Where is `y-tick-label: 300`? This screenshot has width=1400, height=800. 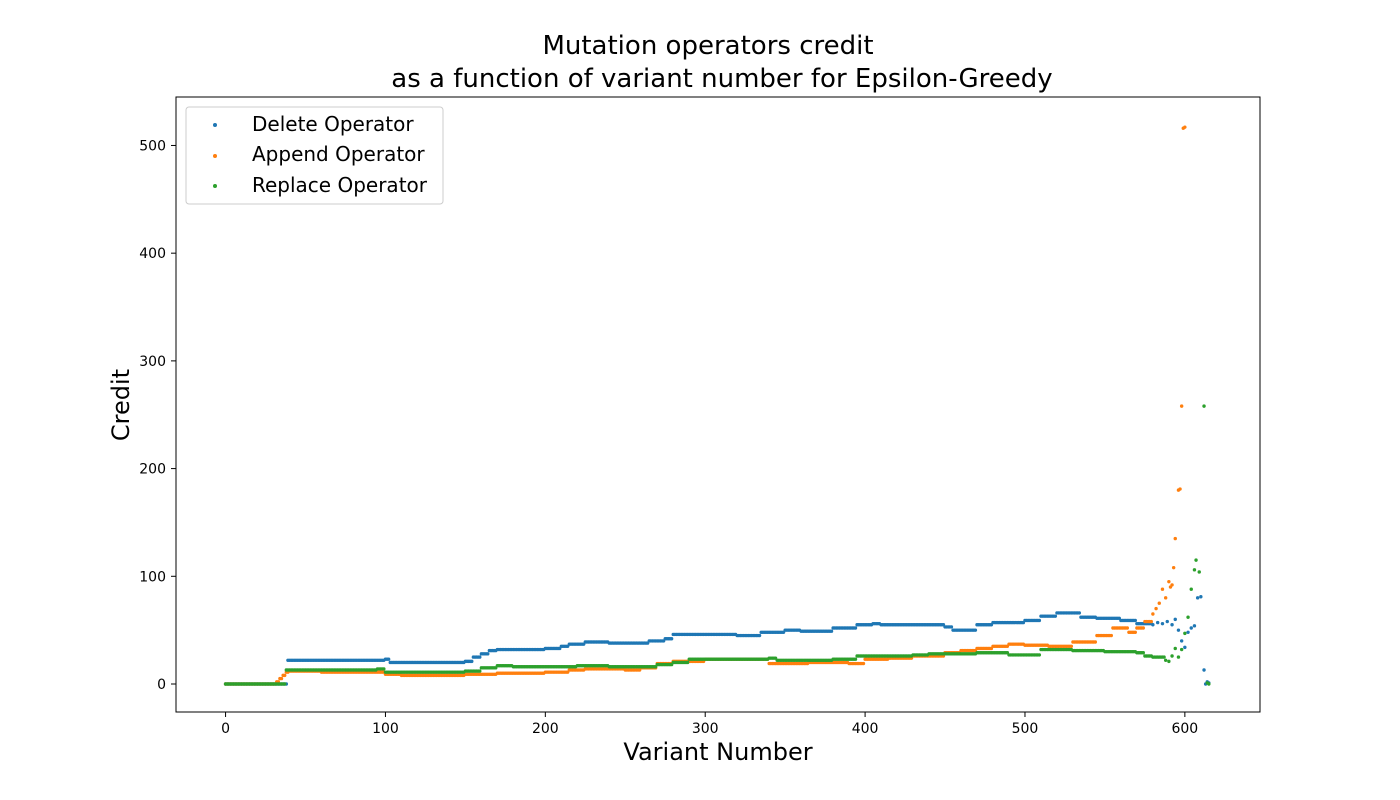
y-tick-label: 300 is located at coordinates (152, 362).